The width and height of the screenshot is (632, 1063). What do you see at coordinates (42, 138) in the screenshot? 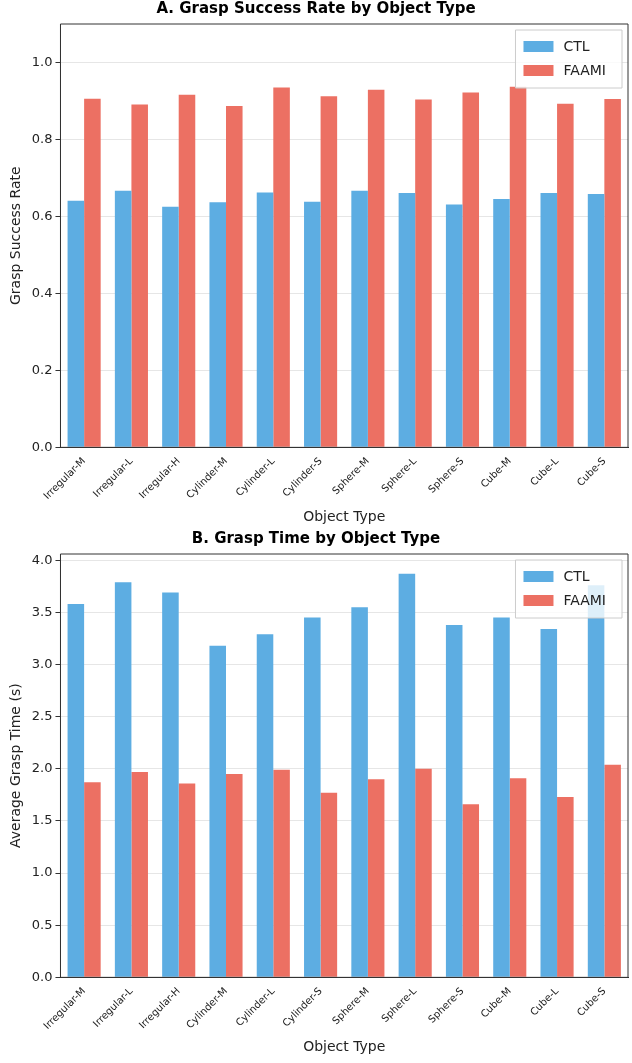
I see `y-tick-label: 0.8` at bounding box center [42, 138].